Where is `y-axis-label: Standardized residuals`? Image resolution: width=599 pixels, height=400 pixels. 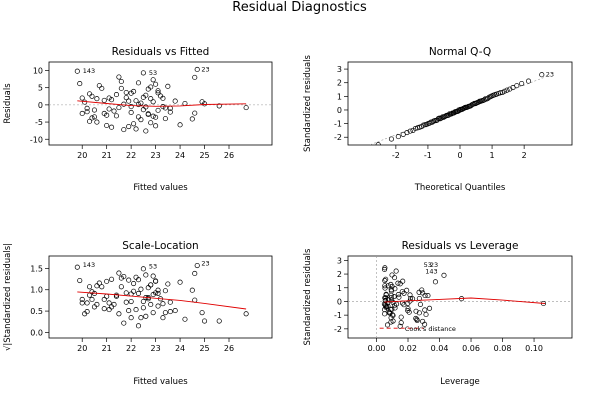 y-axis-label: Standardized residuals is located at coordinates (308, 102).